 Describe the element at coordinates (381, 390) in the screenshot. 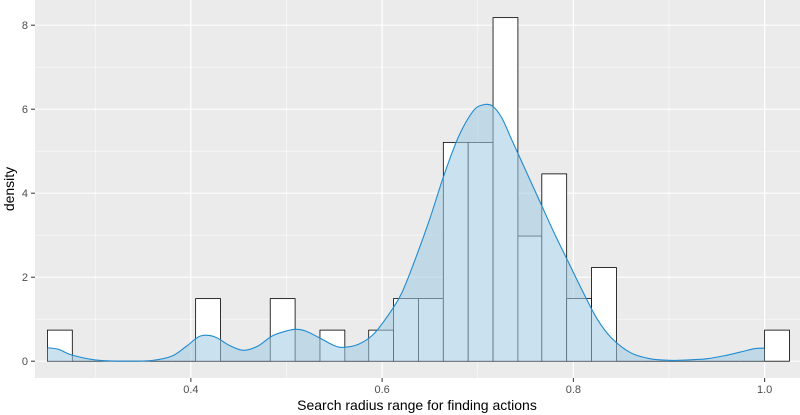

I see `x-tick-label: 0.6` at that location.